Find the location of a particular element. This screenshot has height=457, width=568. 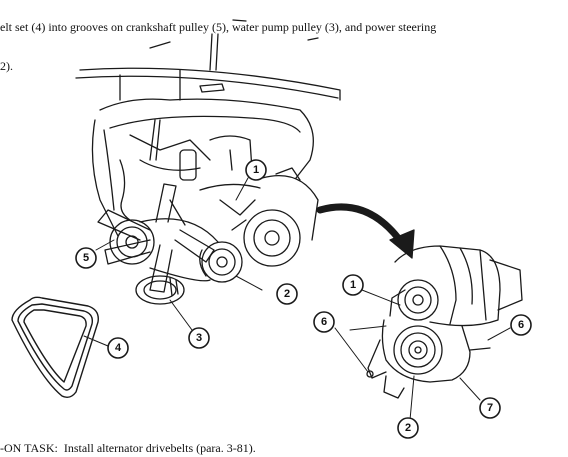

engine-block is located at coordinates (202, 167).